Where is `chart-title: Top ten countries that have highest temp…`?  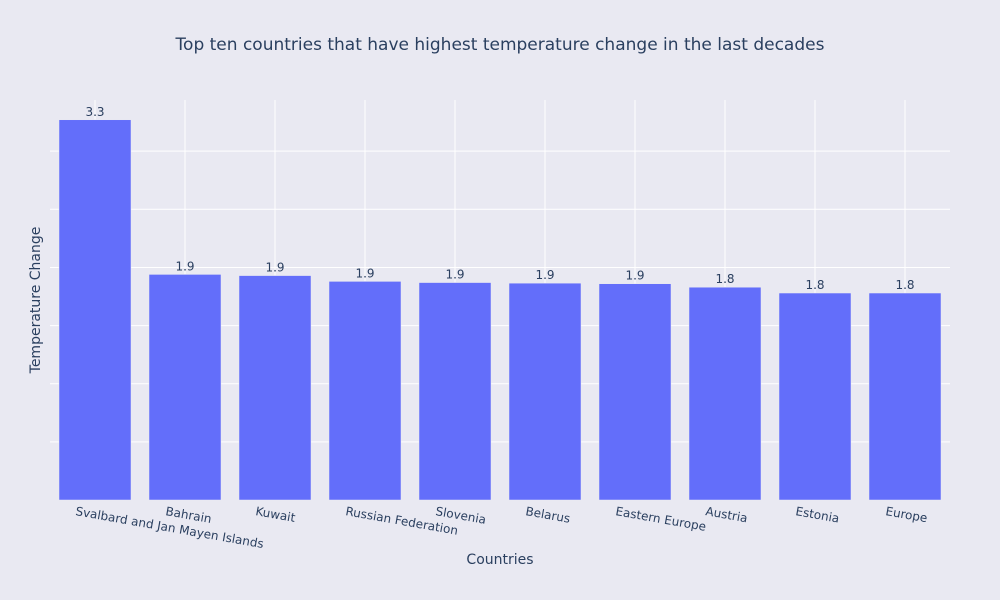
chart-title: Top ten countries that have highest temp… is located at coordinates (500, 45).